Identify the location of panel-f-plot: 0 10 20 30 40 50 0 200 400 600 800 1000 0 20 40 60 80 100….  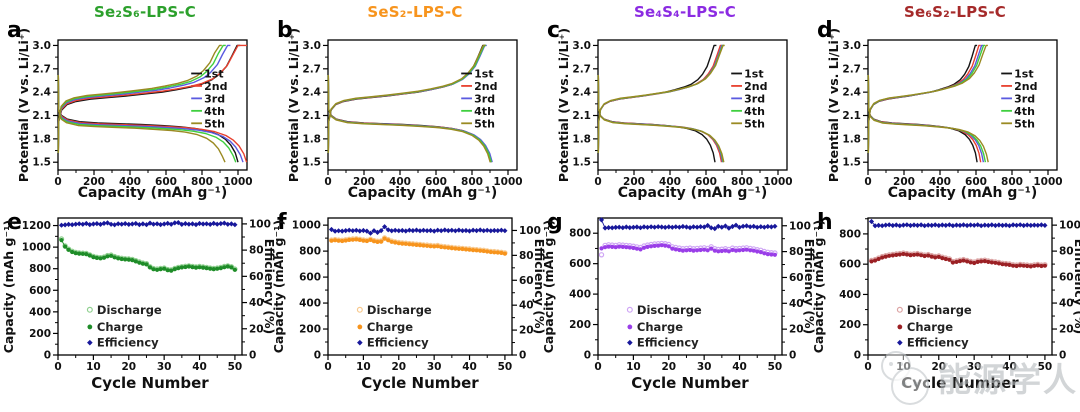
(409, 304).